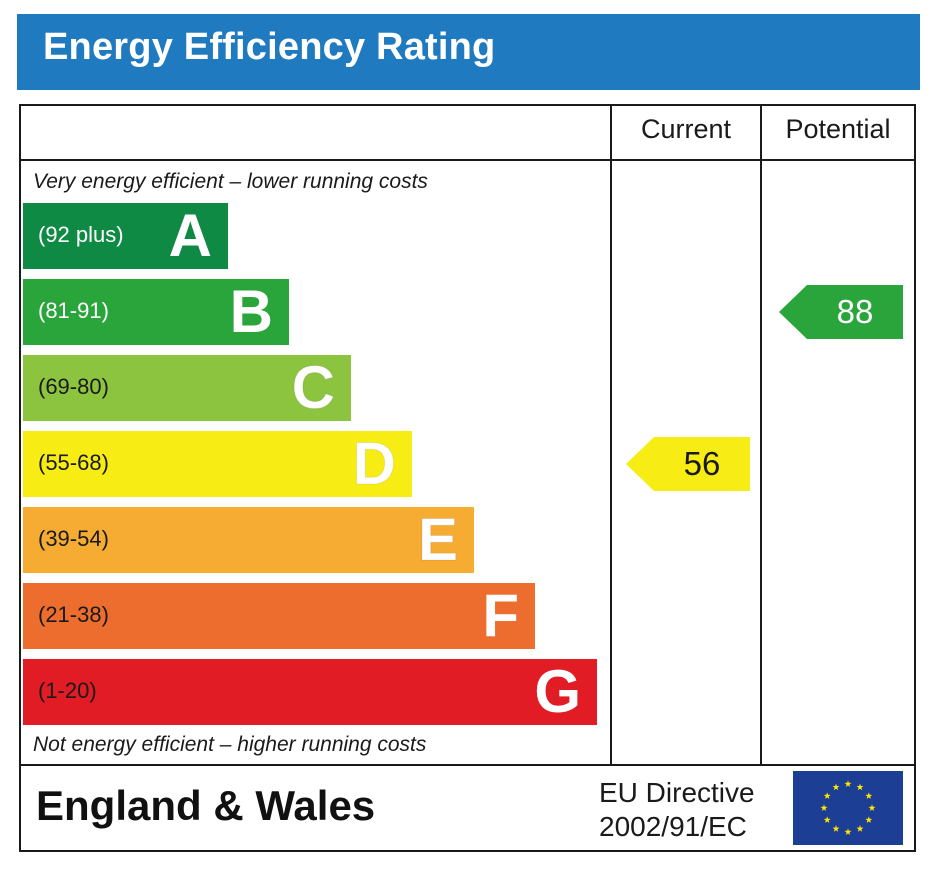 The height and width of the screenshot is (880, 938). What do you see at coordinates (848, 808) in the screenshot?
I see `eu-flag-icon` at bounding box center [848, 808].